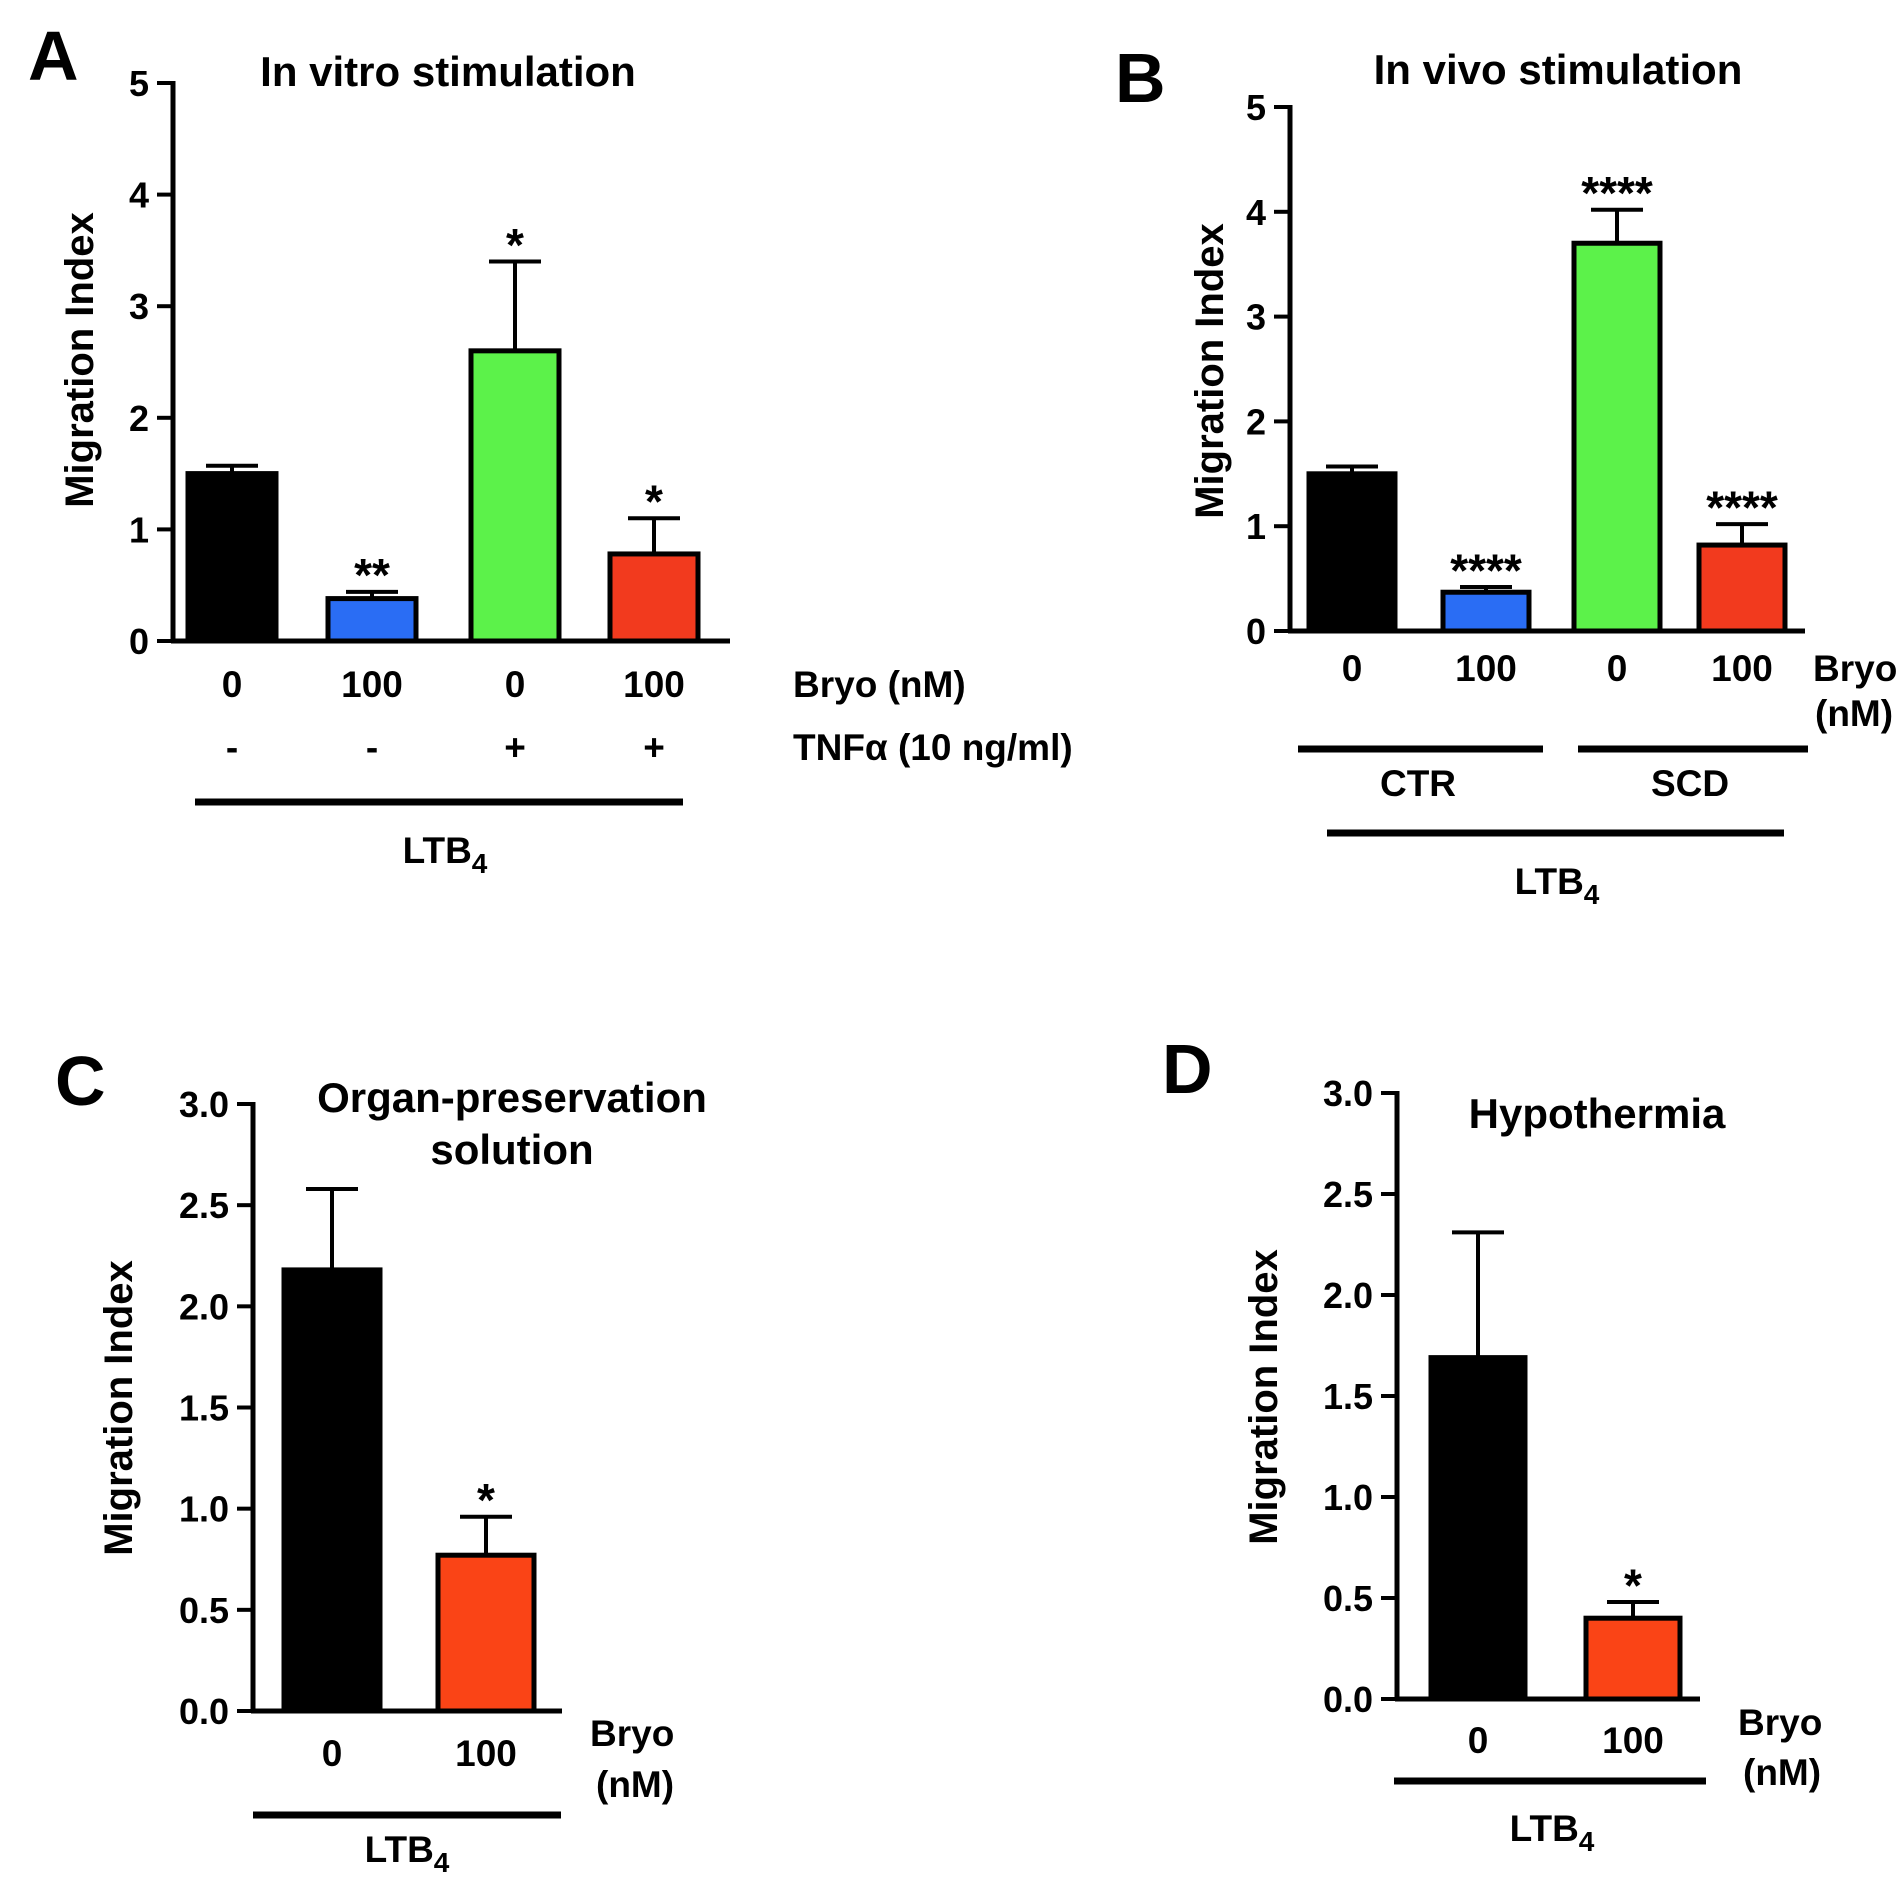  I want to click on chart-title-line-2: solution, so click(511, 1149).